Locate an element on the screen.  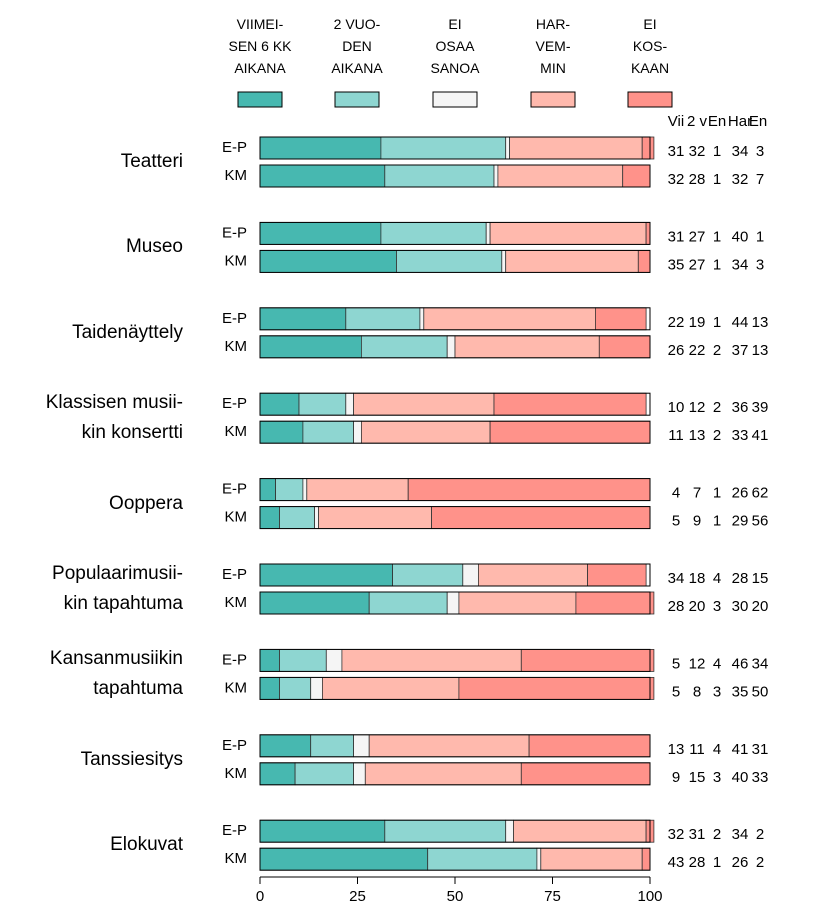
value-label: 31 is located at coordinates (760, 749).